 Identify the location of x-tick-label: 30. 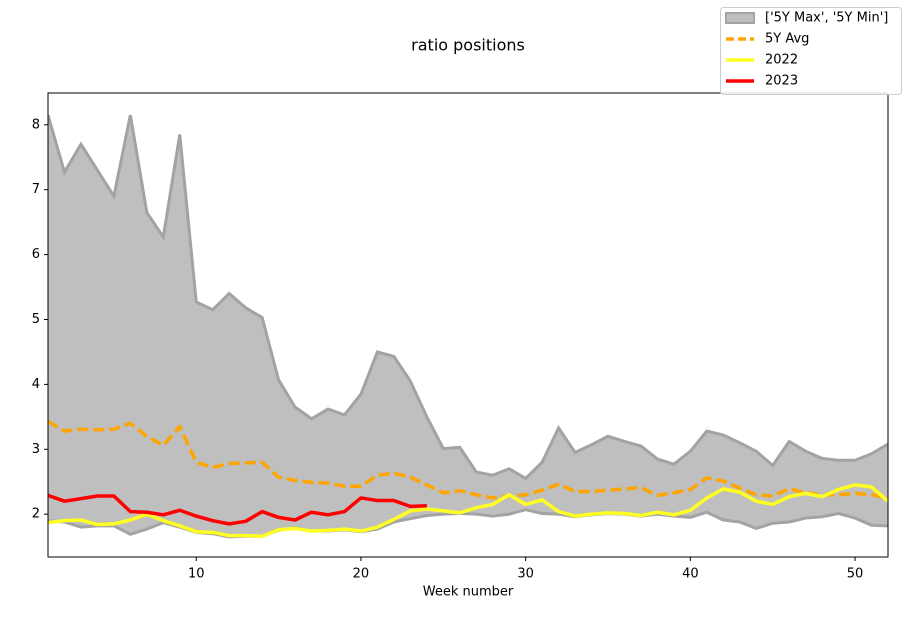
(525, 574).